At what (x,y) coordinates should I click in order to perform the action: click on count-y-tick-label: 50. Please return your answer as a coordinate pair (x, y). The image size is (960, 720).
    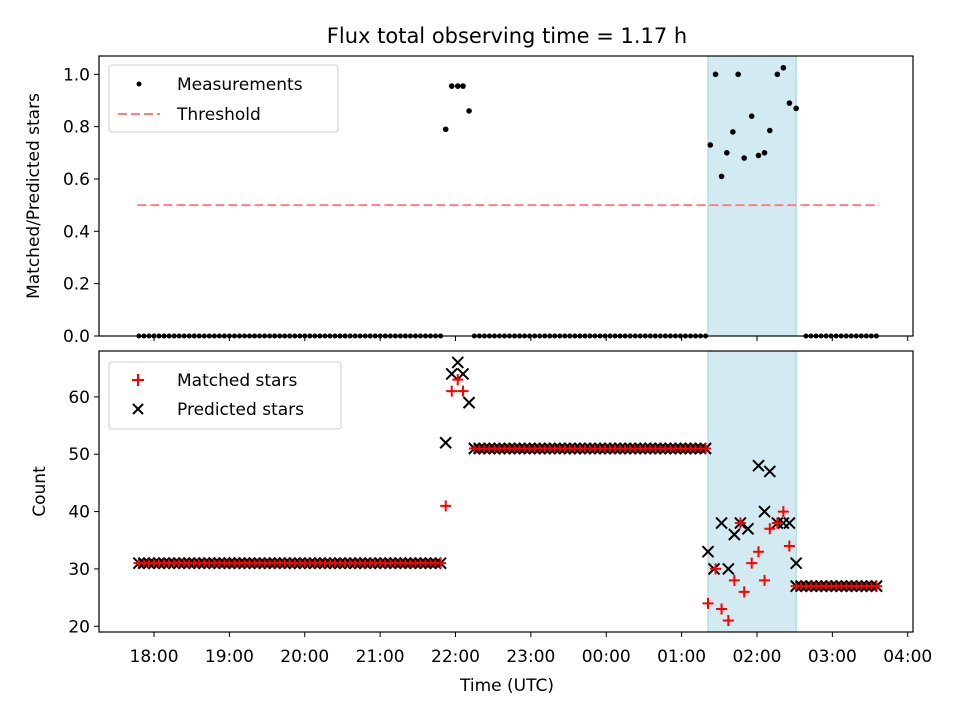
    Looking at the image, I should click on (79, 455).